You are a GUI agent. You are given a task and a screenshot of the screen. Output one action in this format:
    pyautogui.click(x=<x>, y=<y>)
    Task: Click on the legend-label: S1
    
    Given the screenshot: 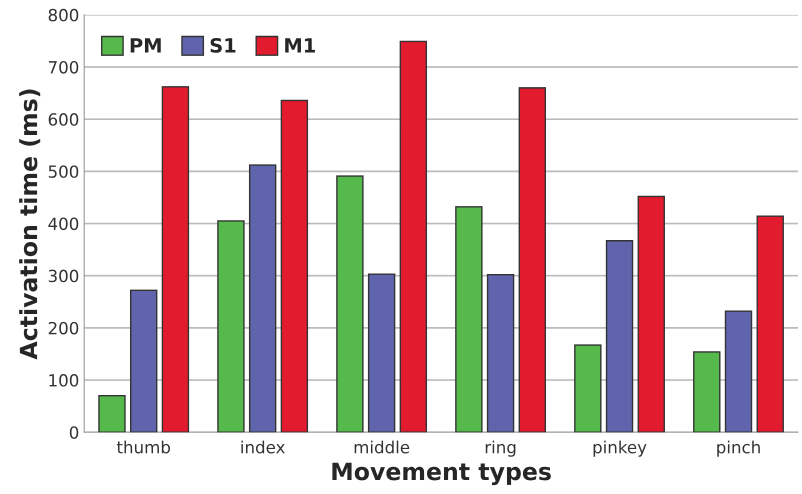 What is the action you would take?
    pyautogui.click(x=223, y=45)
    